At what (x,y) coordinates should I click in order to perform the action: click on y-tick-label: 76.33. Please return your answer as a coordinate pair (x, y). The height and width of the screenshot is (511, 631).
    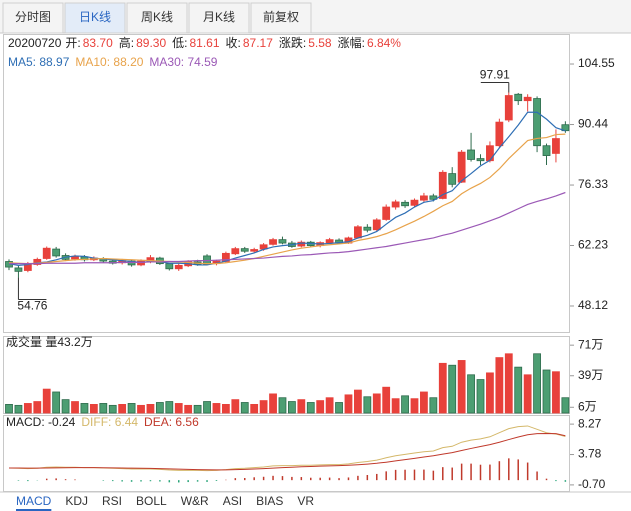
    Looking at the image, I should click on (593, 184).